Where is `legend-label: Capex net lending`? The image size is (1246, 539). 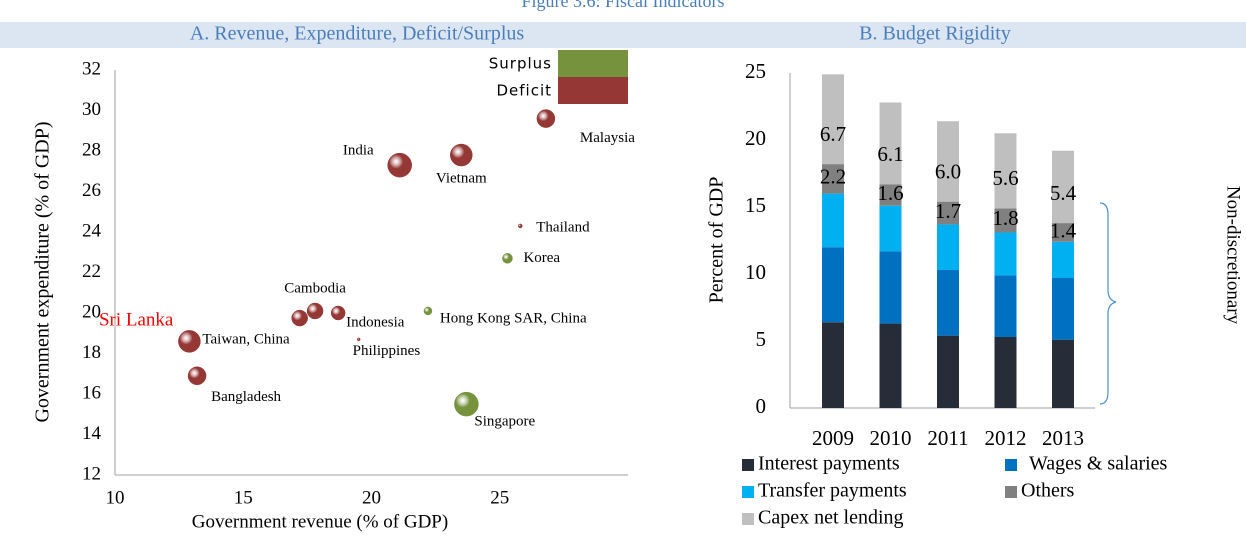
legend-label: Capex net lending is located at coordinates (831, 518).